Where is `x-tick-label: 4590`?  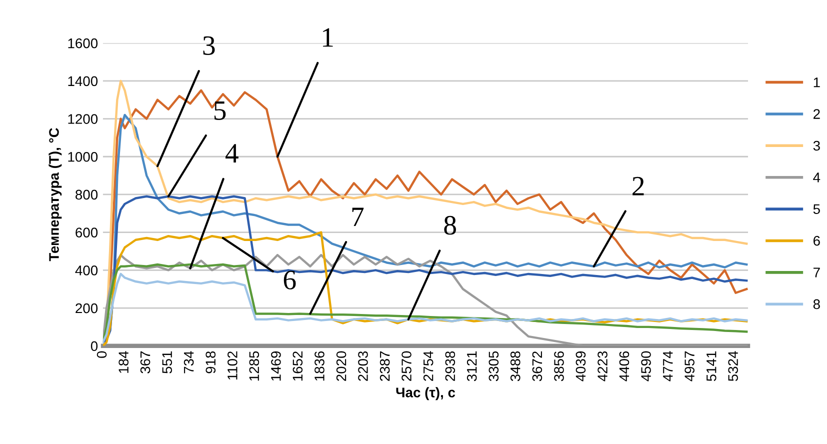 x-tick-label: 4590 is located at coordinates (646, 366).